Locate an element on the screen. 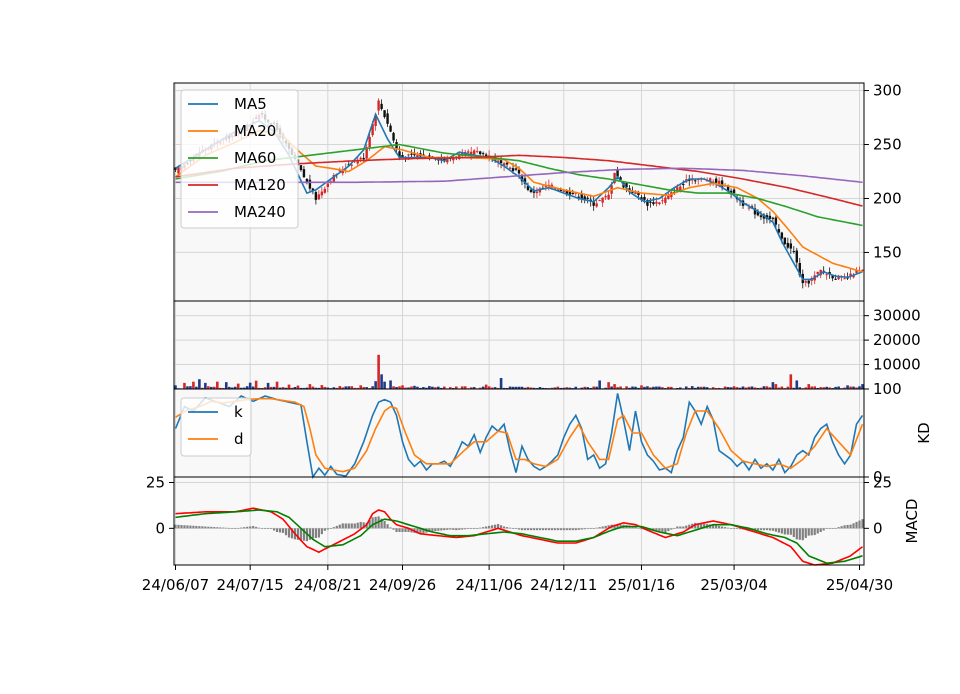  x-tick-label: 24/12/11 is located at coordinates (563, 585).